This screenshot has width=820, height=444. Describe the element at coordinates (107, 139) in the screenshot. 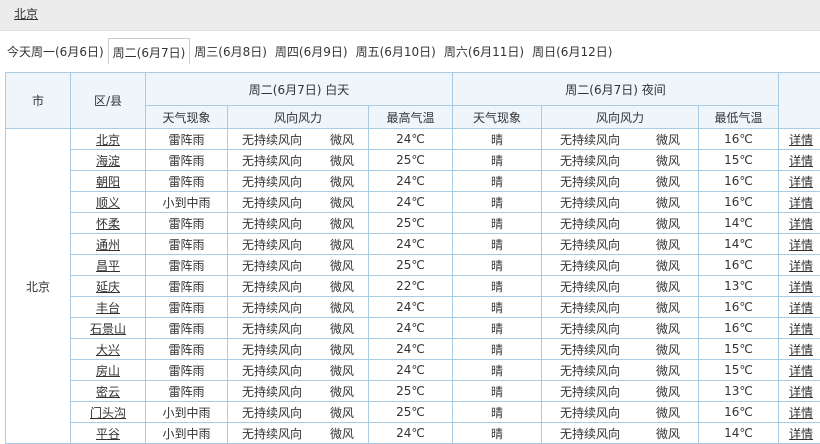

I see `district-link: 北京` at that location.